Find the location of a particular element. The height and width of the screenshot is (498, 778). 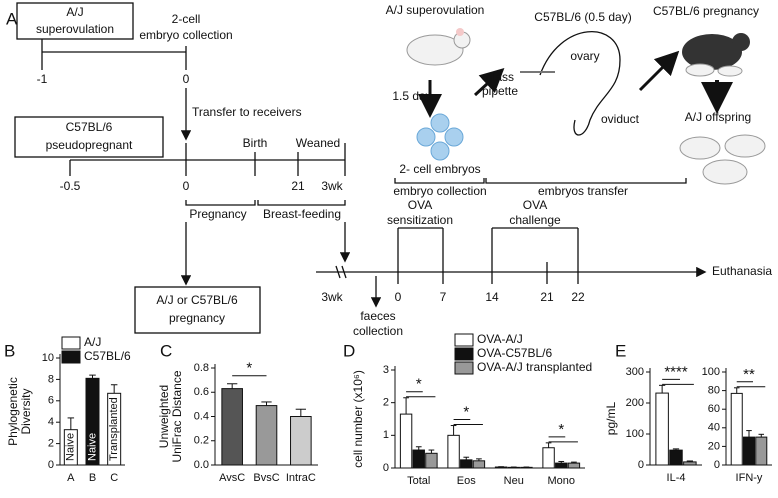

ticks is located at coordinates (457, 255).